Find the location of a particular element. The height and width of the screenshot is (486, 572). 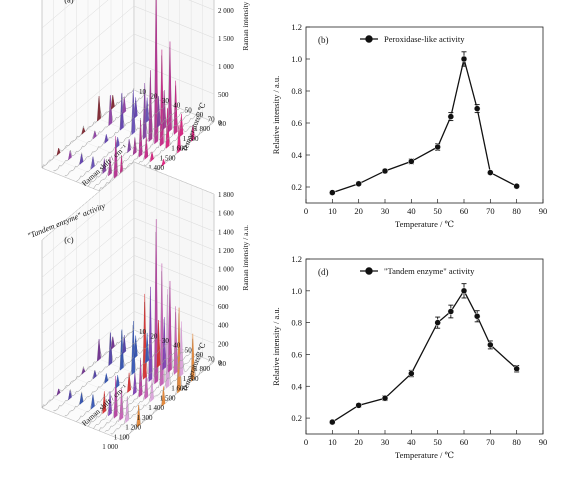

panel-label: (c) is located at coordinates (69, 240).